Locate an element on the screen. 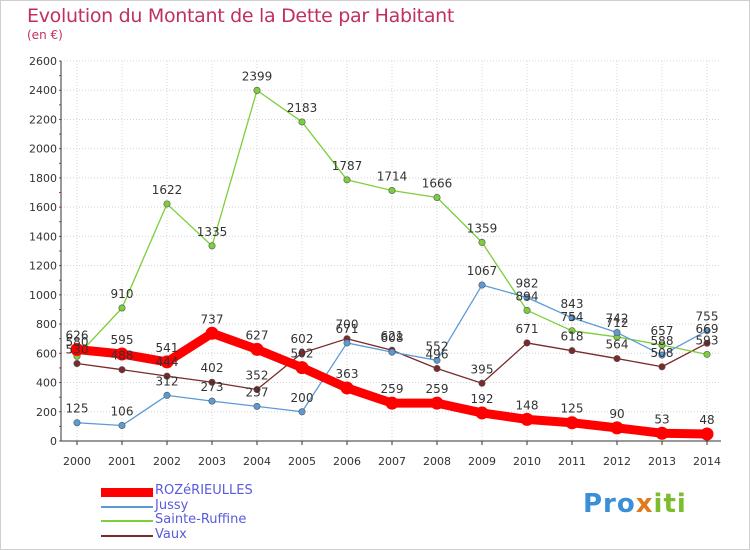  data-label: 742 is located at coordinates (617, 319).